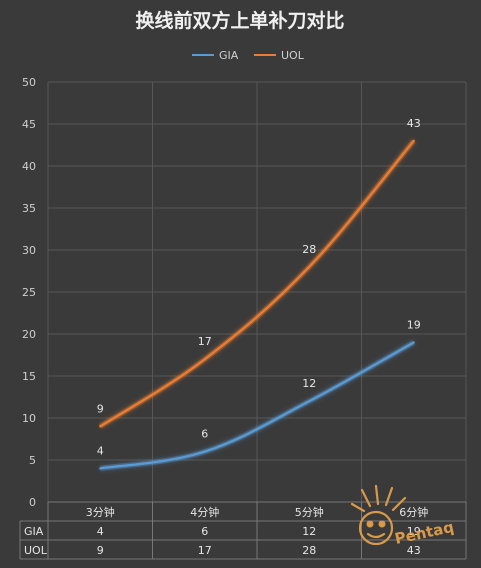  I want to click on data-label-gia: 19, so click(414, 324).